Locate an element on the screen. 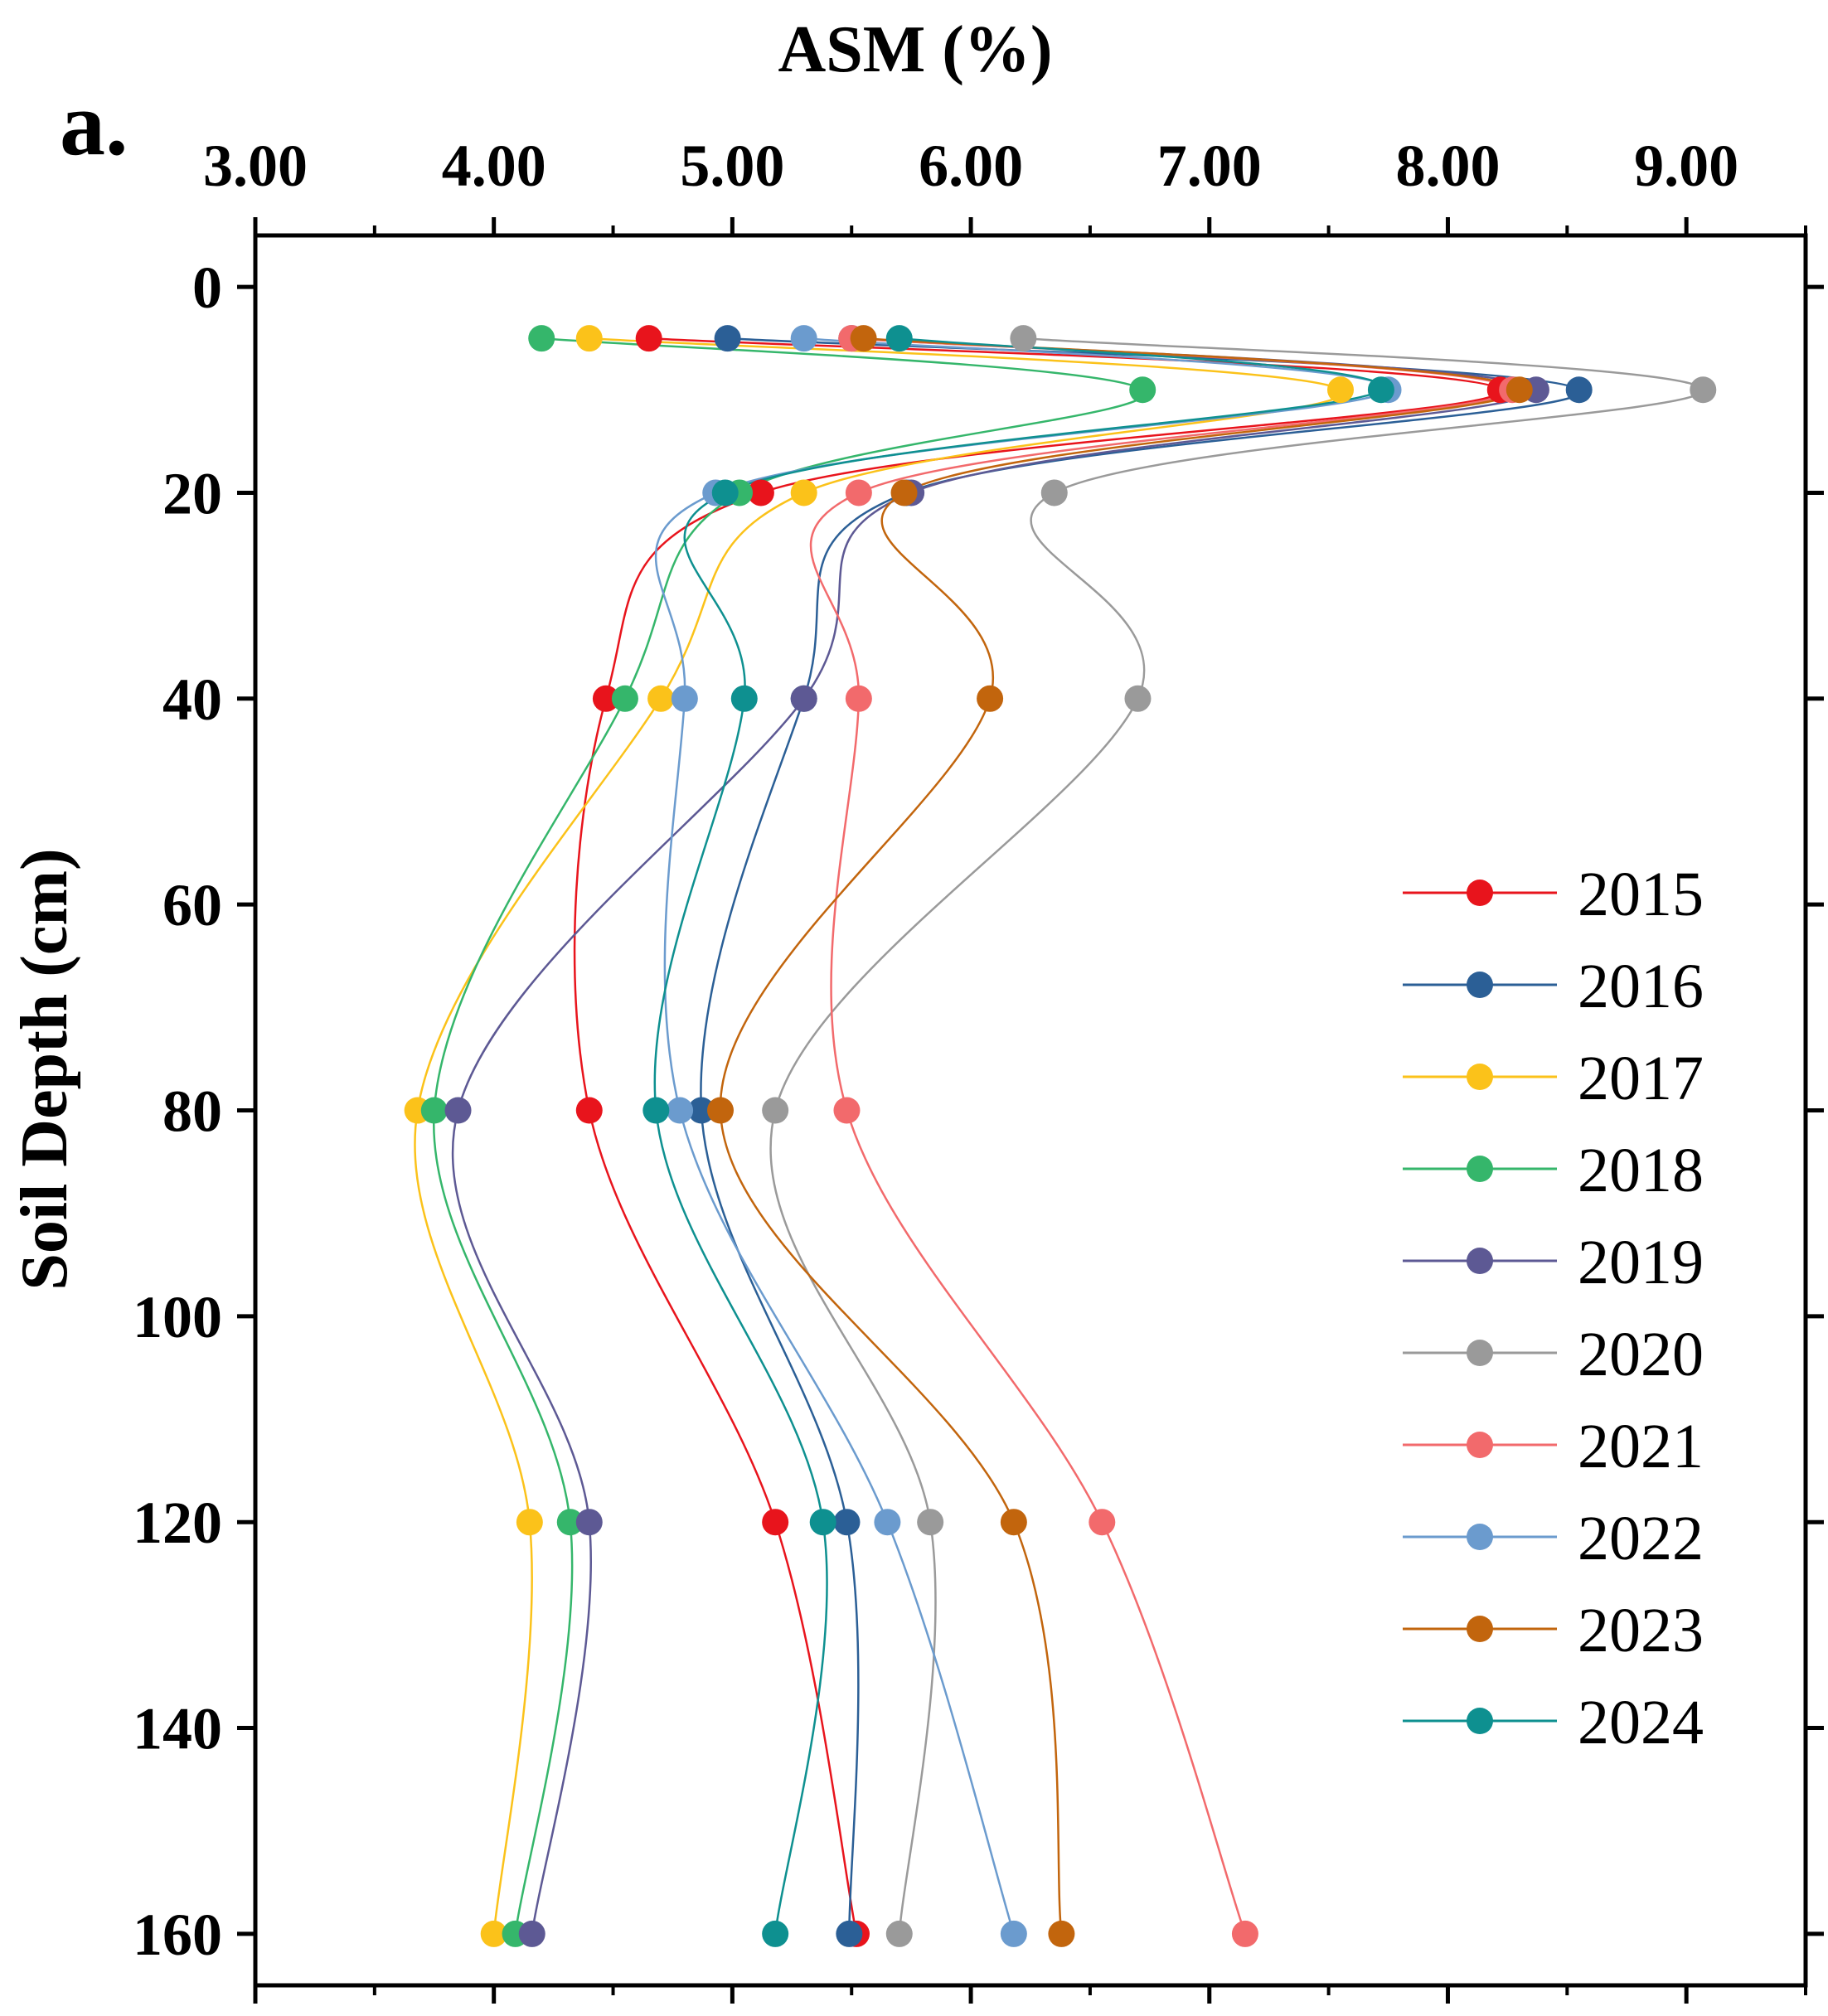 The width and height of the screenshot is (1828, 2016). panel-label: a. is located at coordinates (94, 123).